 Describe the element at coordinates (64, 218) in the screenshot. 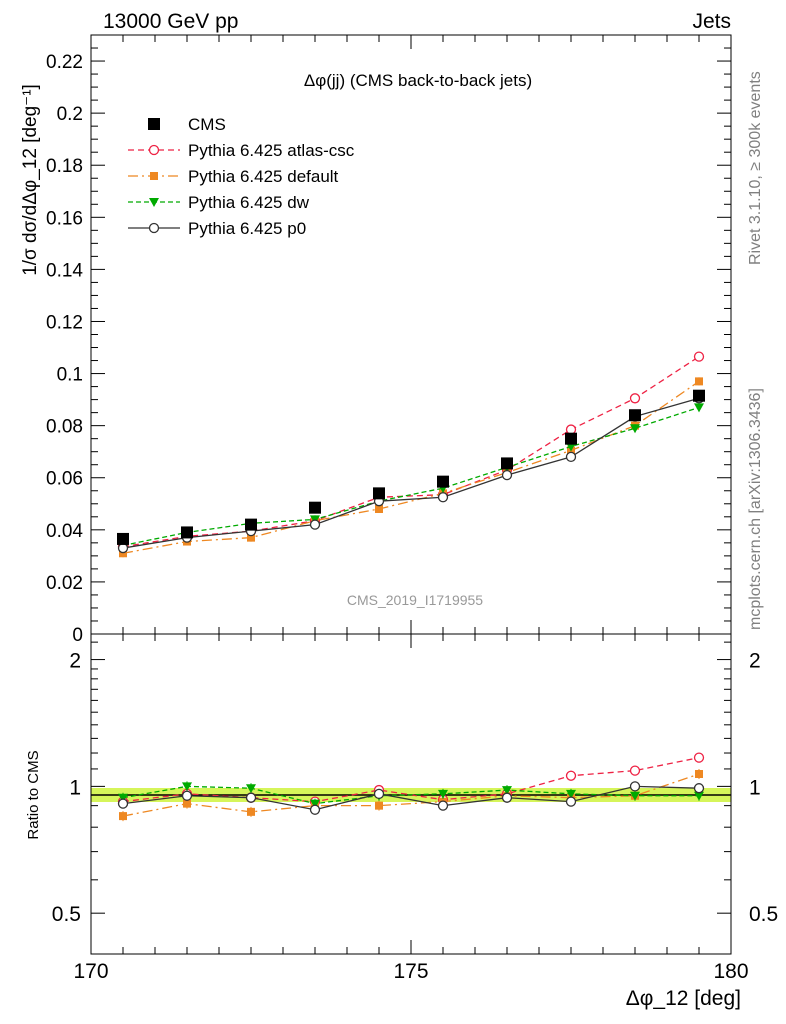

I see `y-tick-label: 0.16` at that location.